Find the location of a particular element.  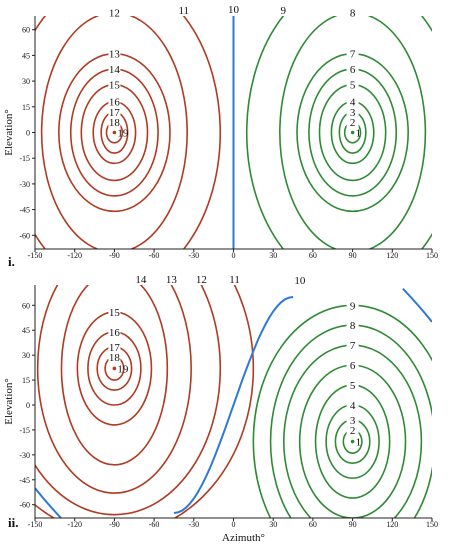

panel-id: ii. is located at coordinates (13, 522).